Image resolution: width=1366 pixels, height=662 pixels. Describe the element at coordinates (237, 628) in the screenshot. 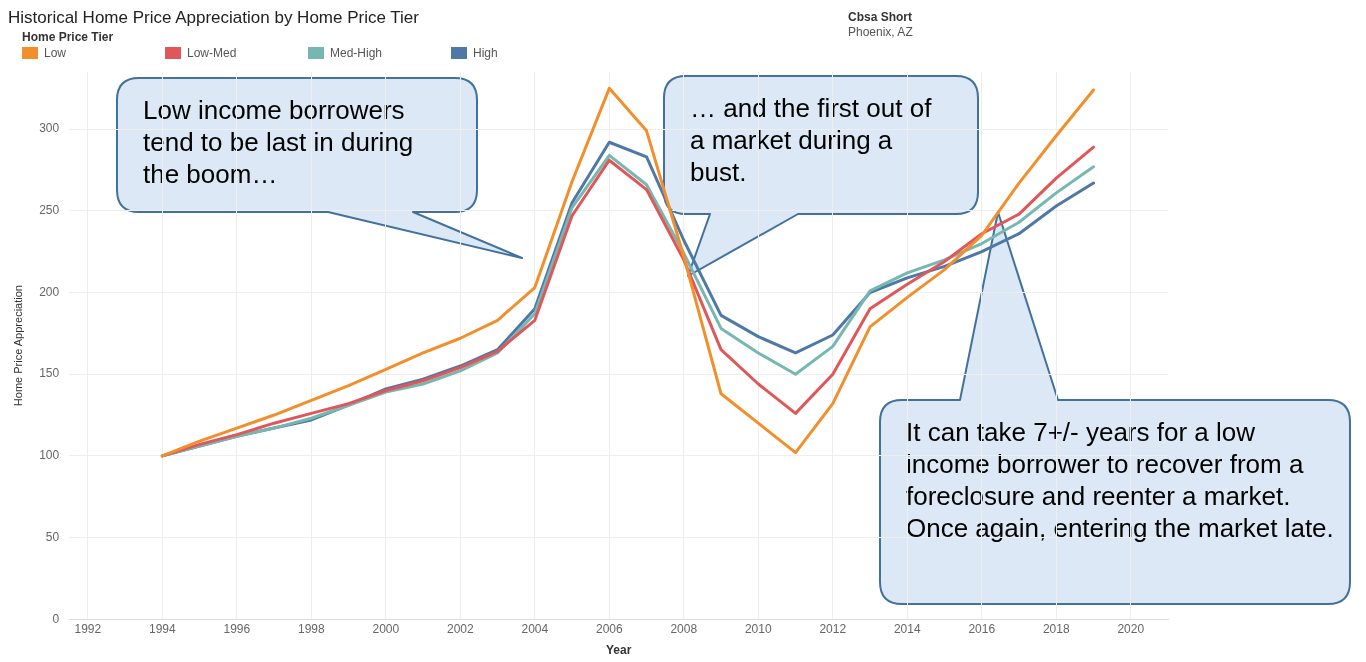

I see `x-tick-label: 1996` at that location.